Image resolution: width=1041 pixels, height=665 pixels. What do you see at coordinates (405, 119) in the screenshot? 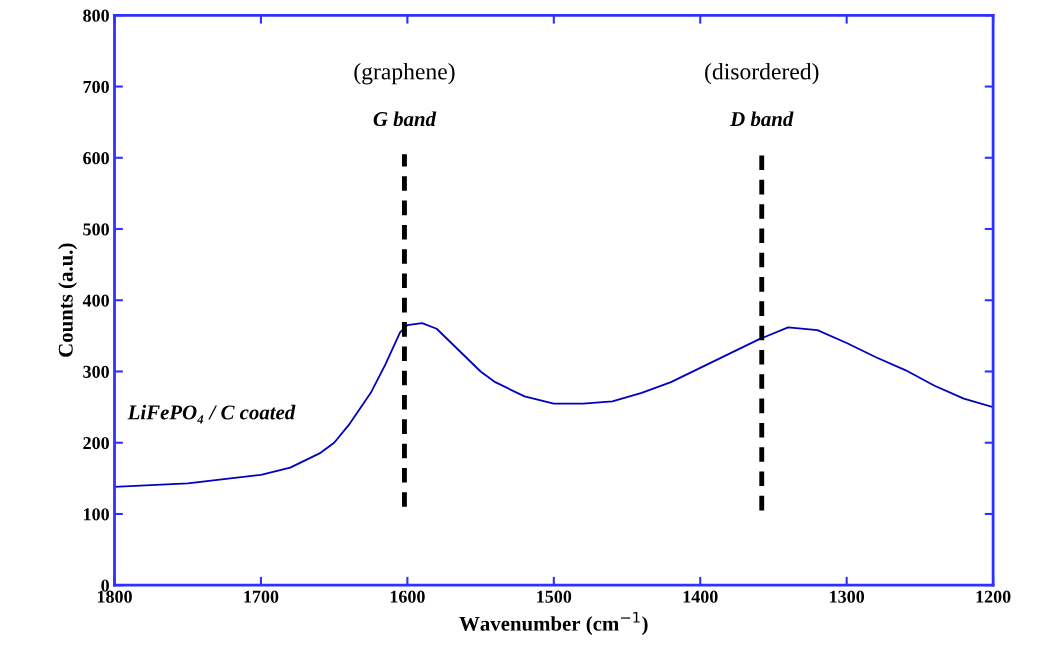
I see `annotation: G band` at bounding box center [405, 119].